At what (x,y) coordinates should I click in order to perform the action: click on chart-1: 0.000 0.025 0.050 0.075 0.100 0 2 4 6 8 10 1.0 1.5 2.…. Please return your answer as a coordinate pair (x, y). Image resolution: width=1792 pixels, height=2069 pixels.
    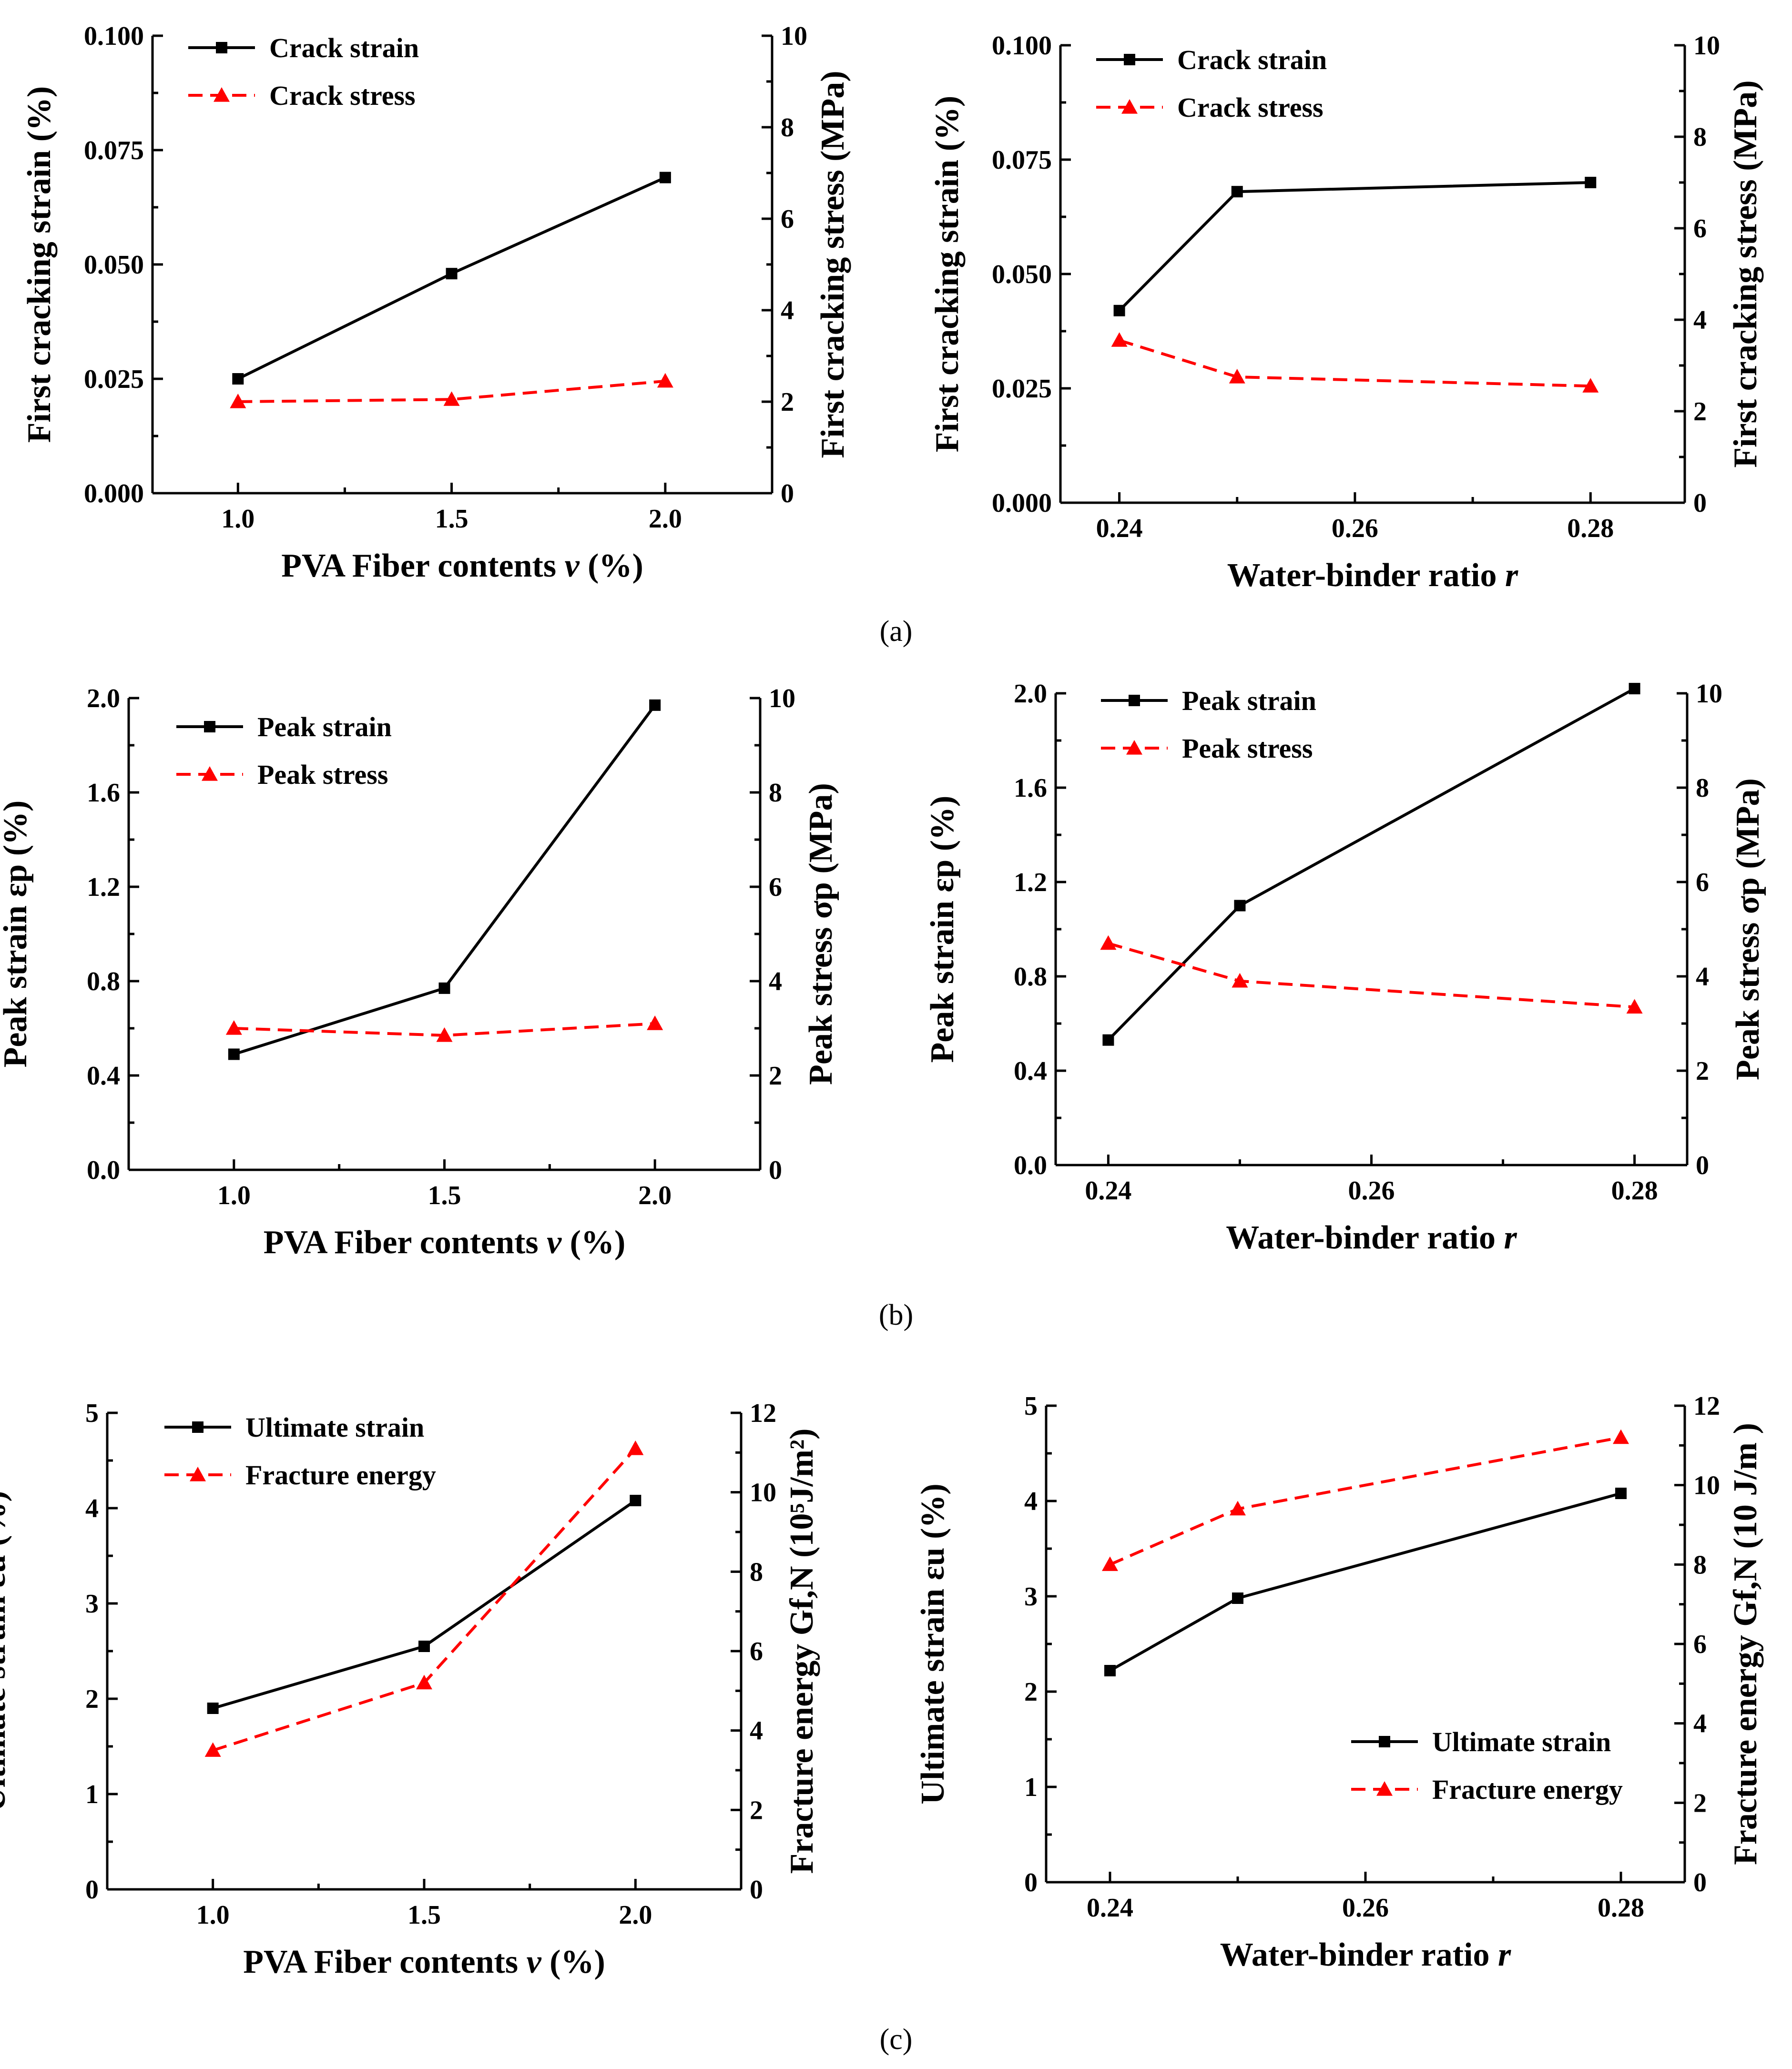
    Looking at the image, I should click on (436, 302).